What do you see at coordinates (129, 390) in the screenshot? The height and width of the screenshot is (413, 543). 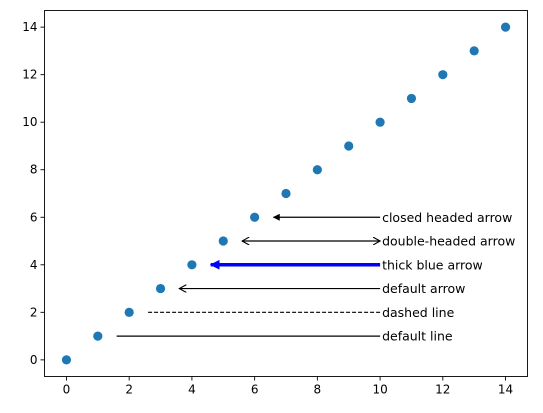 I see `x-tick-label-2: 2` at bounding box center [129, 390].